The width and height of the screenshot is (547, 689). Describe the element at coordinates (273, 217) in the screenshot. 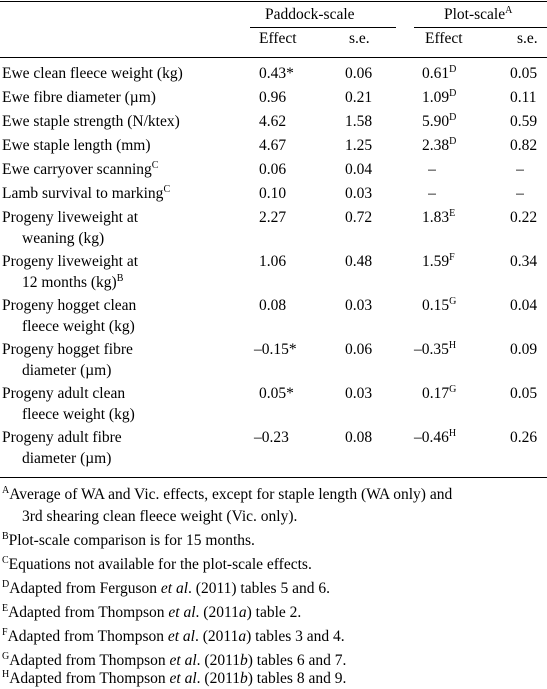

I see `cell-paddock-effect: 2.27` at that location.